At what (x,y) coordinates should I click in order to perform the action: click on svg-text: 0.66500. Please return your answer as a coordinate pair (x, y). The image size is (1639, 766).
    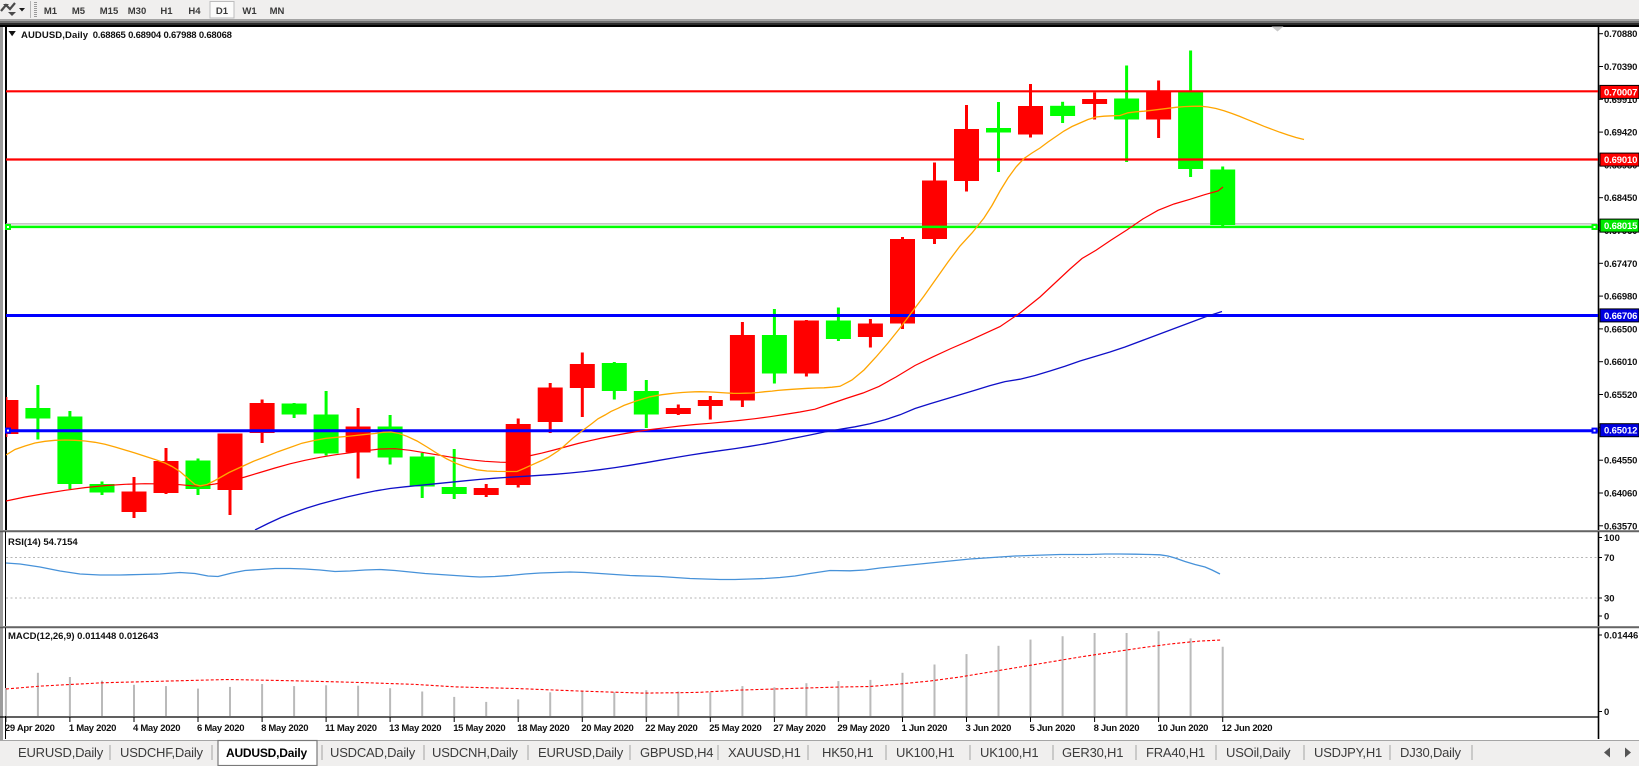
    Looking at the image, I should click on (1620, 329).